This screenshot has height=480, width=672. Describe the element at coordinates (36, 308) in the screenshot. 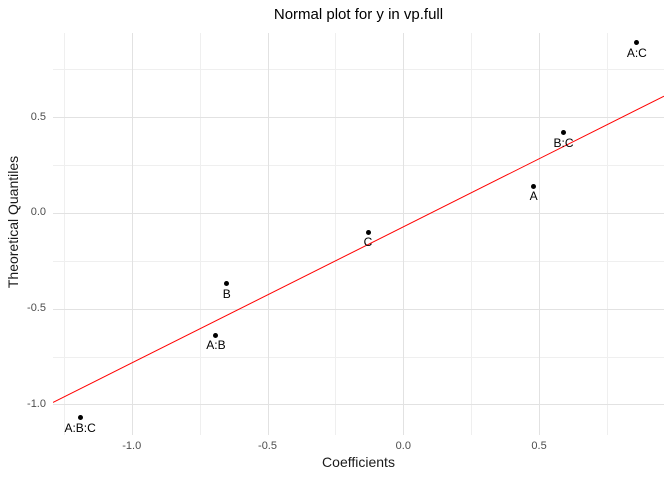

I see `y-axis-tick-label: -0.5` at that location.